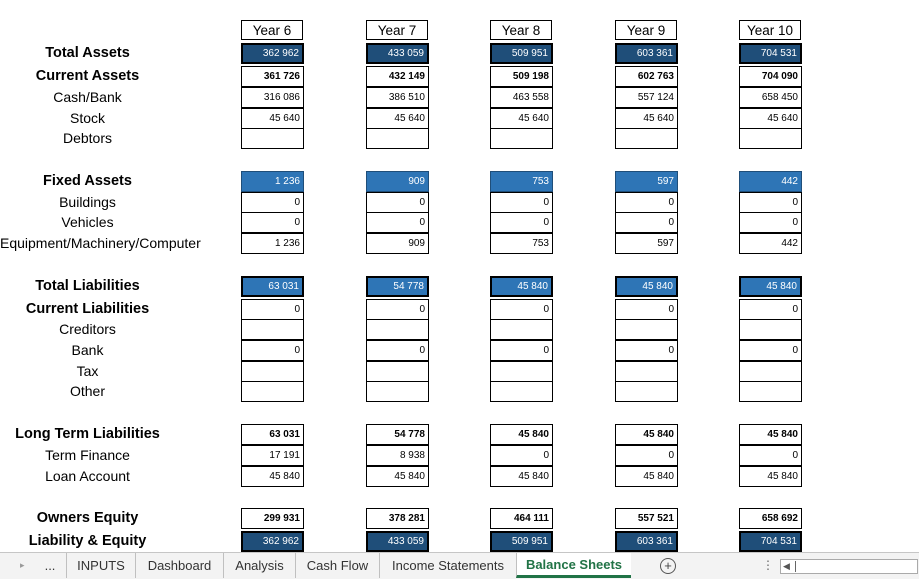  What do you see at coordinates (87, 53) in the screenshot?
I see `row-label: Total Assets` at bounding box center [87, 53].